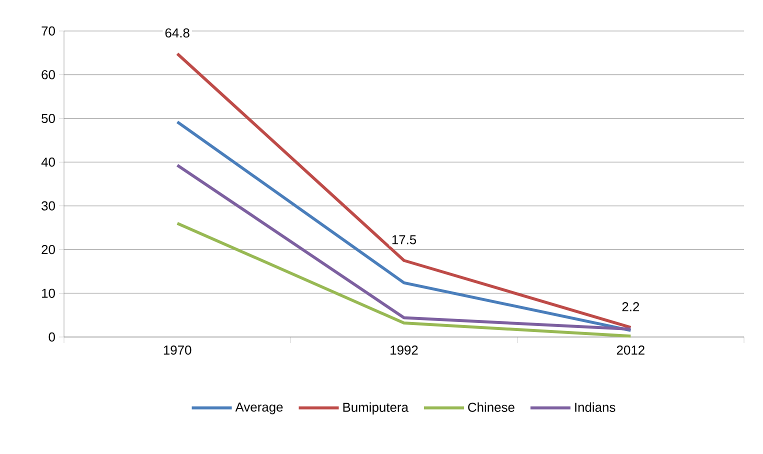 The height and width of the screenshot is (454, 763). Describe the element at coordinates (630, 350) in the screenshot. I see `x-tick-label: 2012` at that location.